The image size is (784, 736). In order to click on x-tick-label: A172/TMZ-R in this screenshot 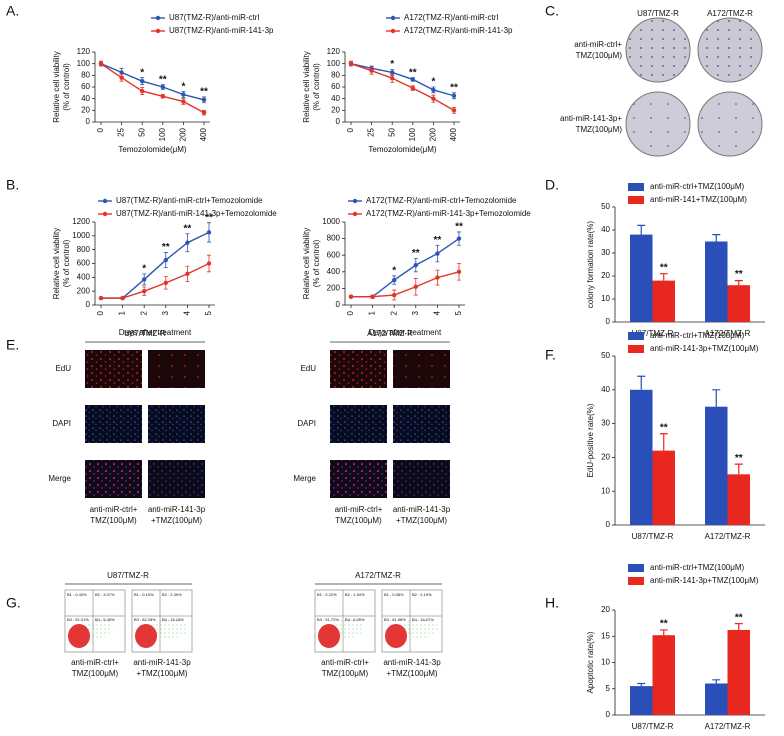, I will do `click(728, 536)`.